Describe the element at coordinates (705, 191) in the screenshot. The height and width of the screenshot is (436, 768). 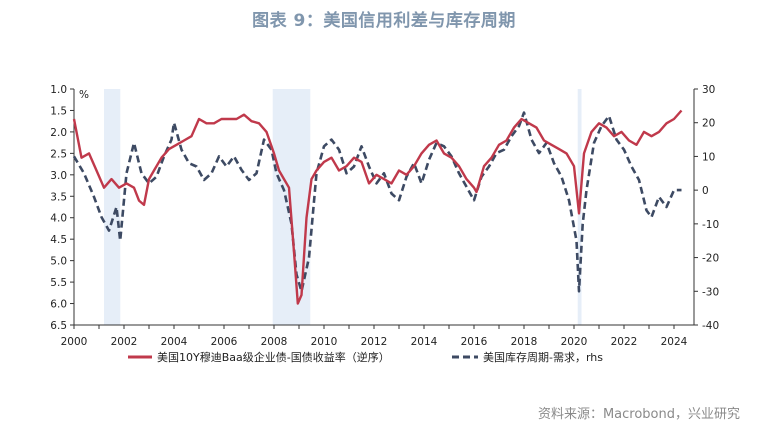
I see `right-tick-label: 0` at that location.